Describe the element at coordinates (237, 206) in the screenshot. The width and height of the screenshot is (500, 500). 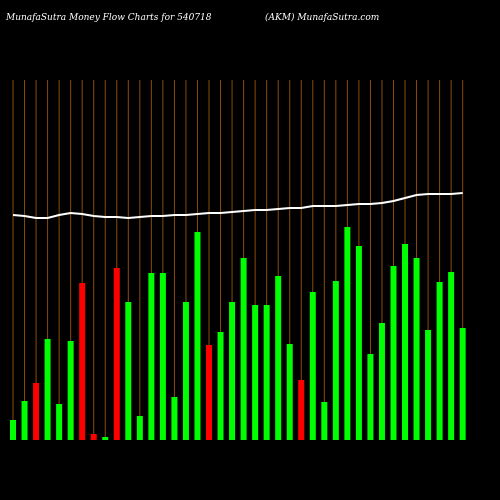
I see `price-line` at that location.